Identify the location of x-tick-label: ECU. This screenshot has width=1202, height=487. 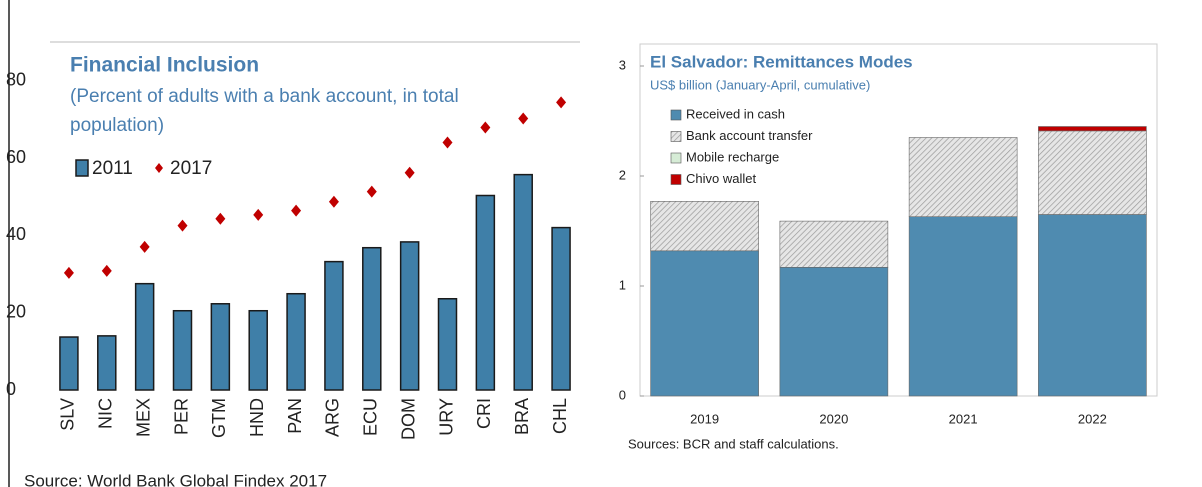
(371, 417).